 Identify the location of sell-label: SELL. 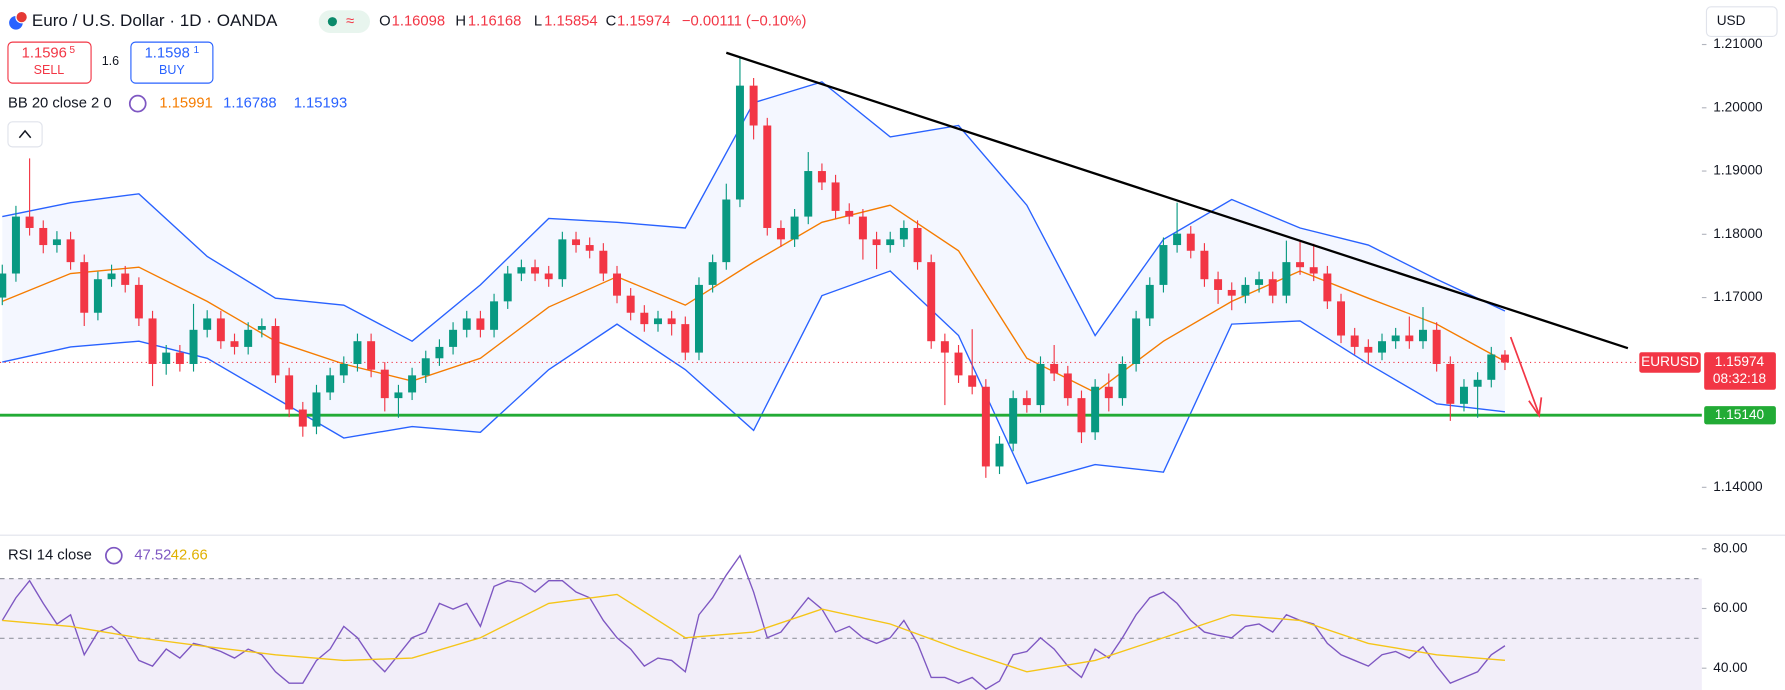
(49, 70).